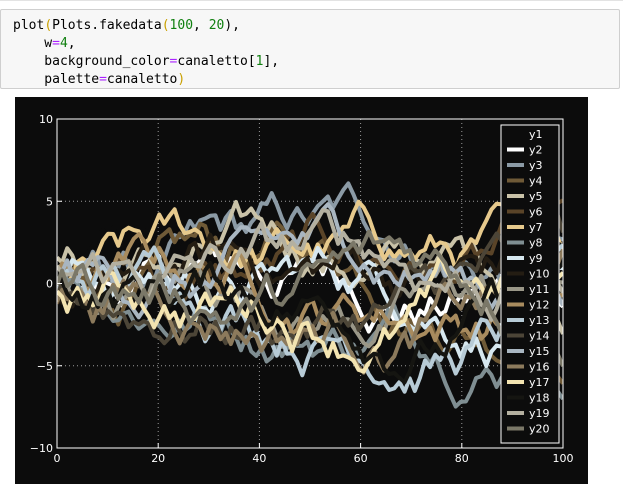  Describe the element at coordinates (536, 196) in the screenshot. I see `legend-label: y5` at that location.